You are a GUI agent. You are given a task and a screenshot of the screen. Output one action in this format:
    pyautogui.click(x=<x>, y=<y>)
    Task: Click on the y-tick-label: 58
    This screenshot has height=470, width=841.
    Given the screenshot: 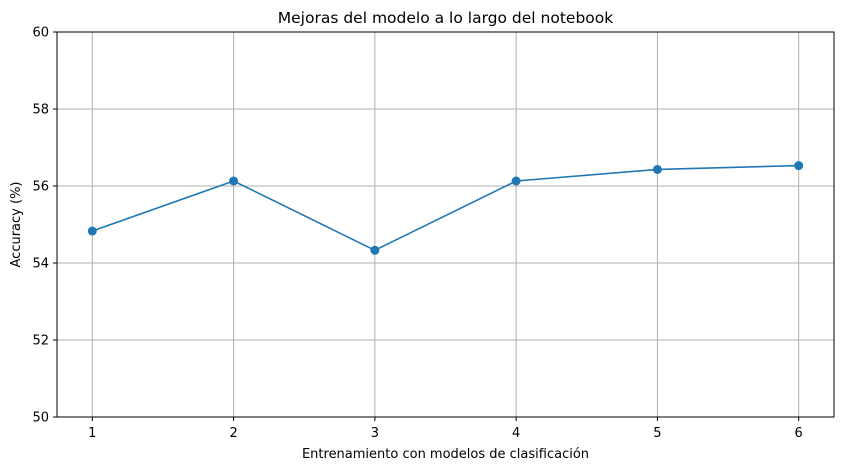 What is the action you would take?
    pyautogui.click(x=40, y=110)
    